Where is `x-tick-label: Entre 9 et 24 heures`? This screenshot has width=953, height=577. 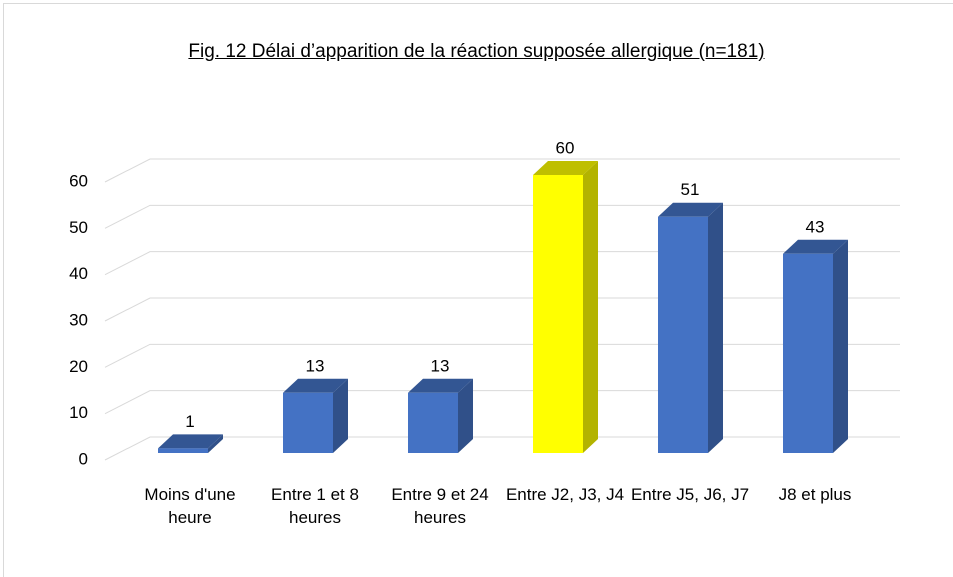
x-tick-label: Entre 9 et 24 heures is located at coordinates (440, 506).